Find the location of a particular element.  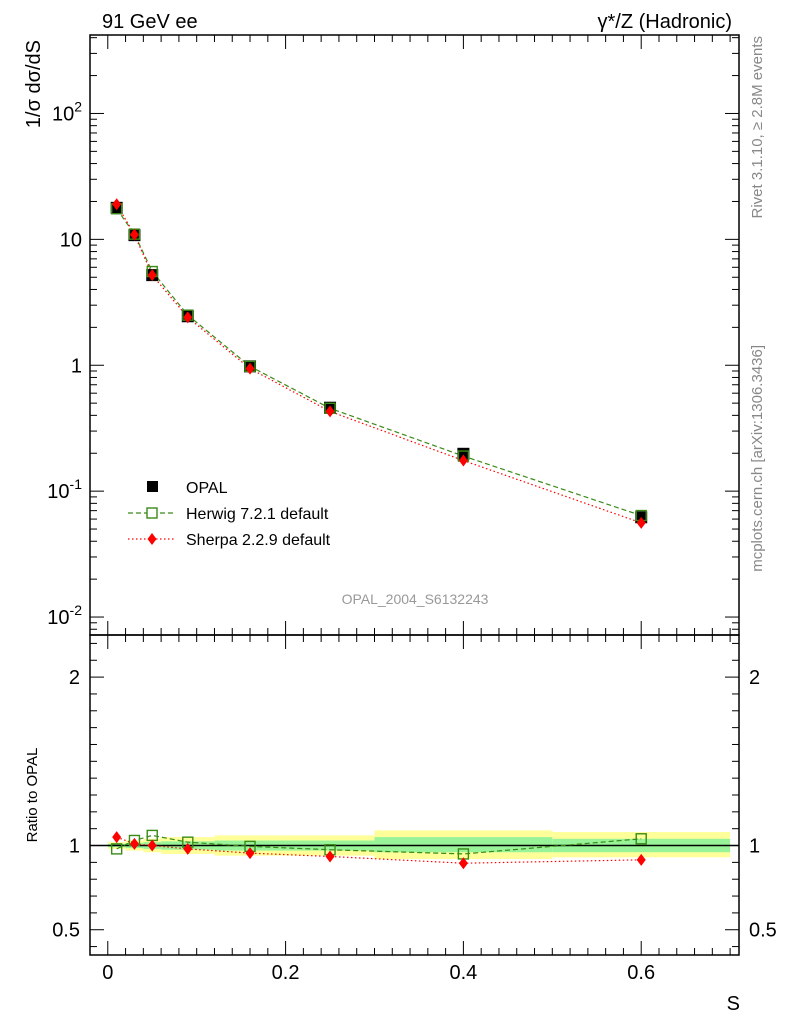

ratio-herwig-line is located at coordinates (379, 844).